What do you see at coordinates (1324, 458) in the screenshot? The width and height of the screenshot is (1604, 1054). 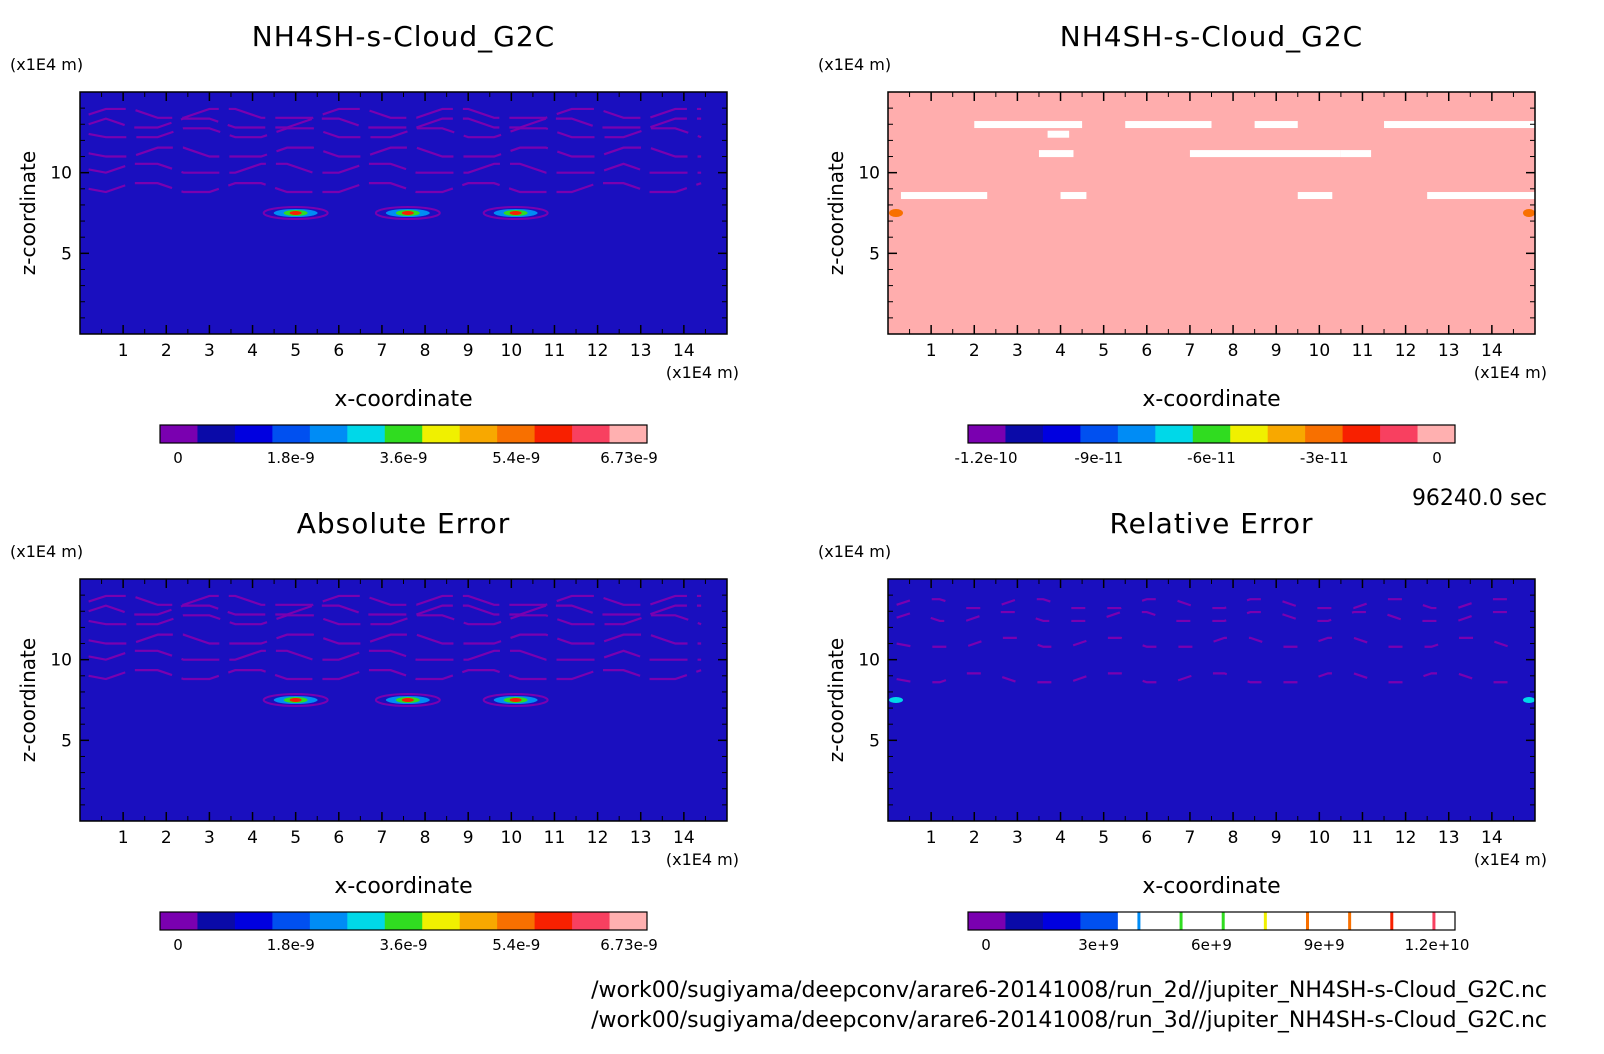 I see `colorbar-tick-label: -3e-11` at bounding box center [1324, 458].